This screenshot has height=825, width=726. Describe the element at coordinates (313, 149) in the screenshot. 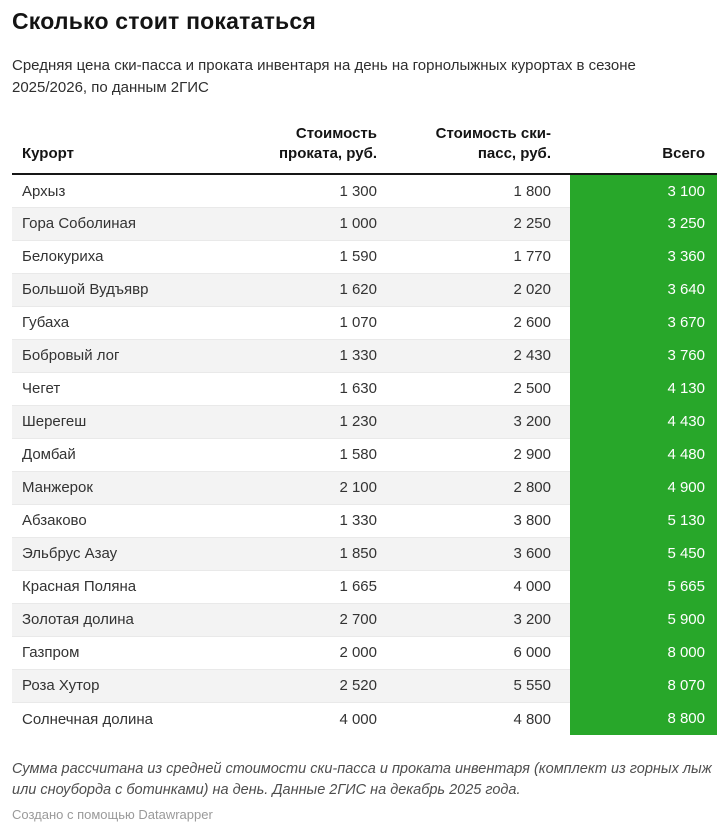

I see `column-header-rental: Стоимость проката, руб.` at that location.